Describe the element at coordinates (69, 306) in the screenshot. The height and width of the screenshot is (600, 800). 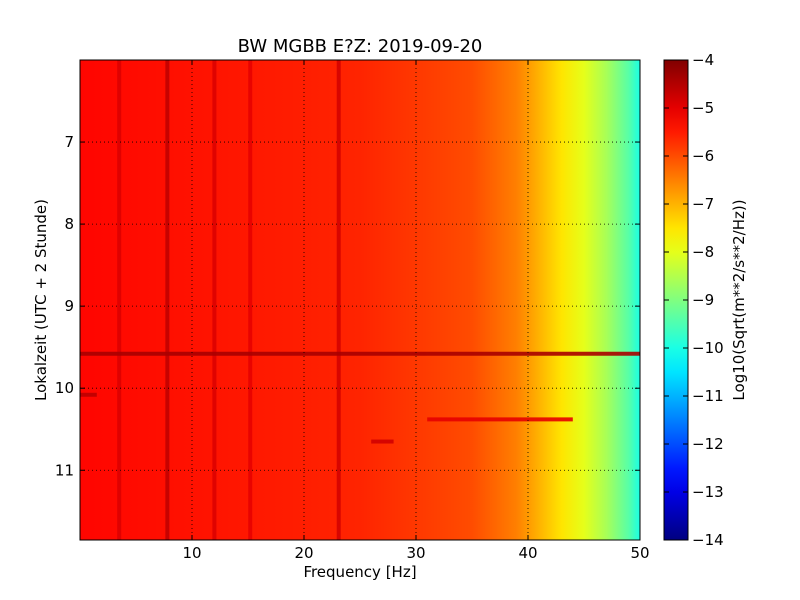
I see `y-tick-label-2: 9` at that location.